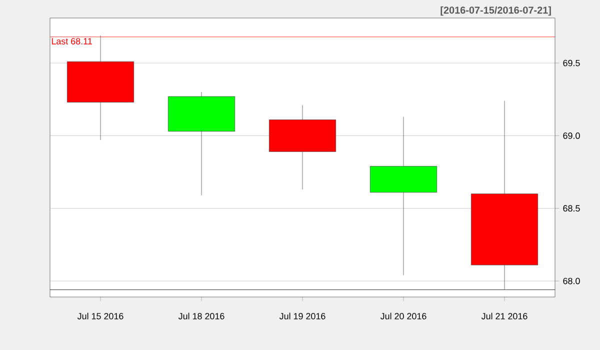  Describe the element at coordinates (302, 316) in the screenshot. I see `x-tick-label: Jul 19 2016` at that location.